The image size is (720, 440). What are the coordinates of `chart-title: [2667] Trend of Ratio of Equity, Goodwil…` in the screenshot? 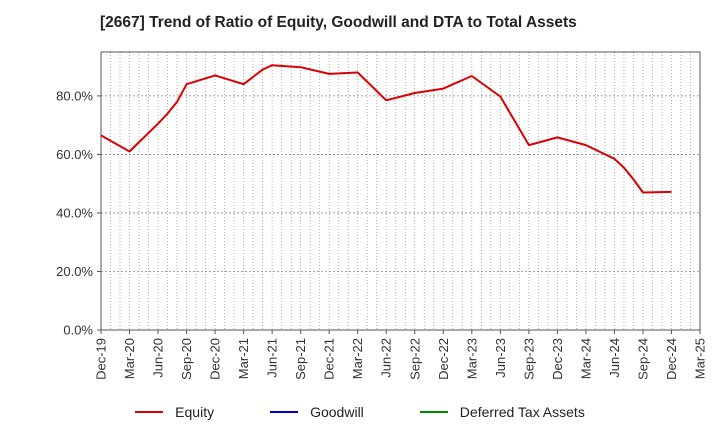 It's located at (338, 22).